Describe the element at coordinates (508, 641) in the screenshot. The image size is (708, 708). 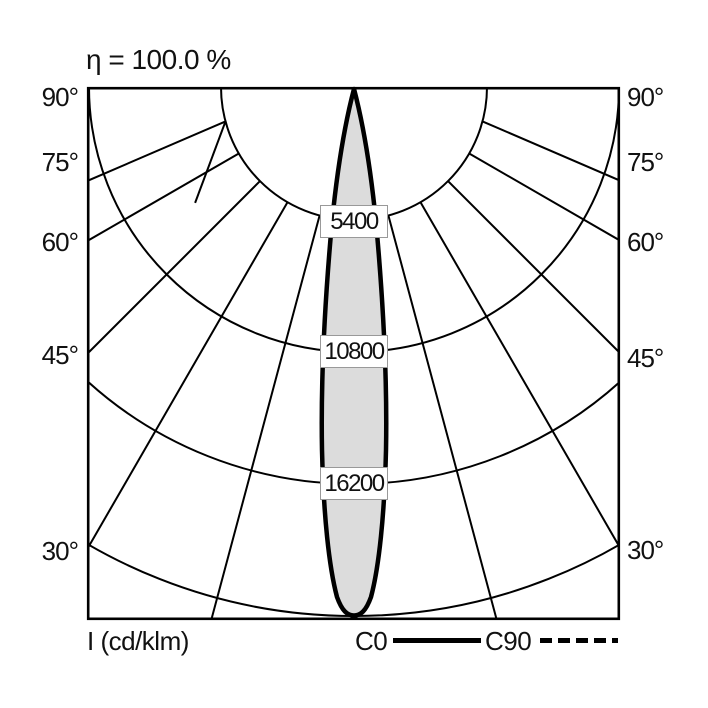
I see `legend-c90-label: C90` at that location.